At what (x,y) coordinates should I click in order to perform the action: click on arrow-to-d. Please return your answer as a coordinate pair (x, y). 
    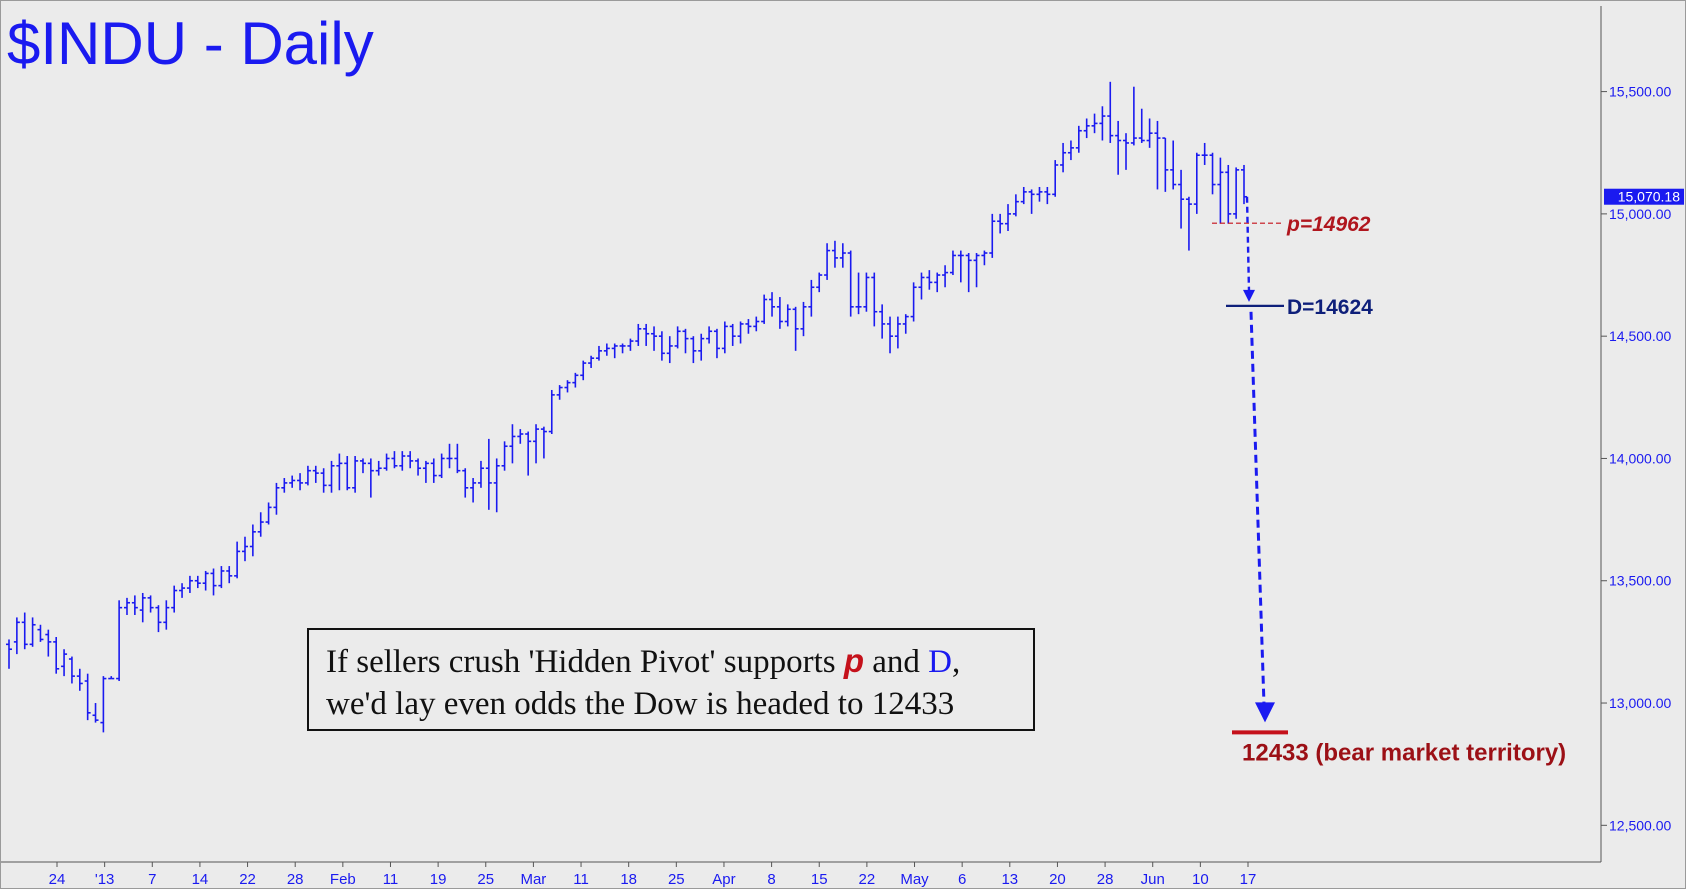
    Looking at the image, I should click on (1248, 244).